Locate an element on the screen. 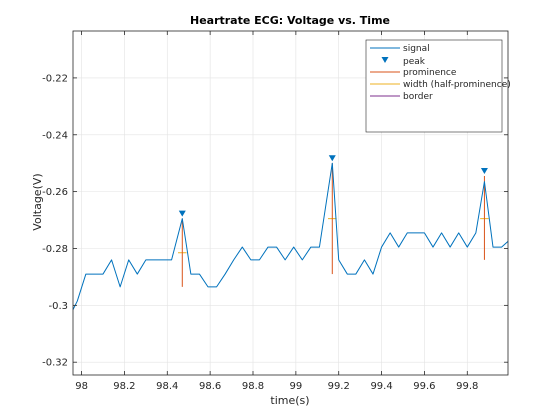 The width and height of the screenshot is (560, 420). y-tick-label-2: -0.28 is located at coordinates (55, 249).